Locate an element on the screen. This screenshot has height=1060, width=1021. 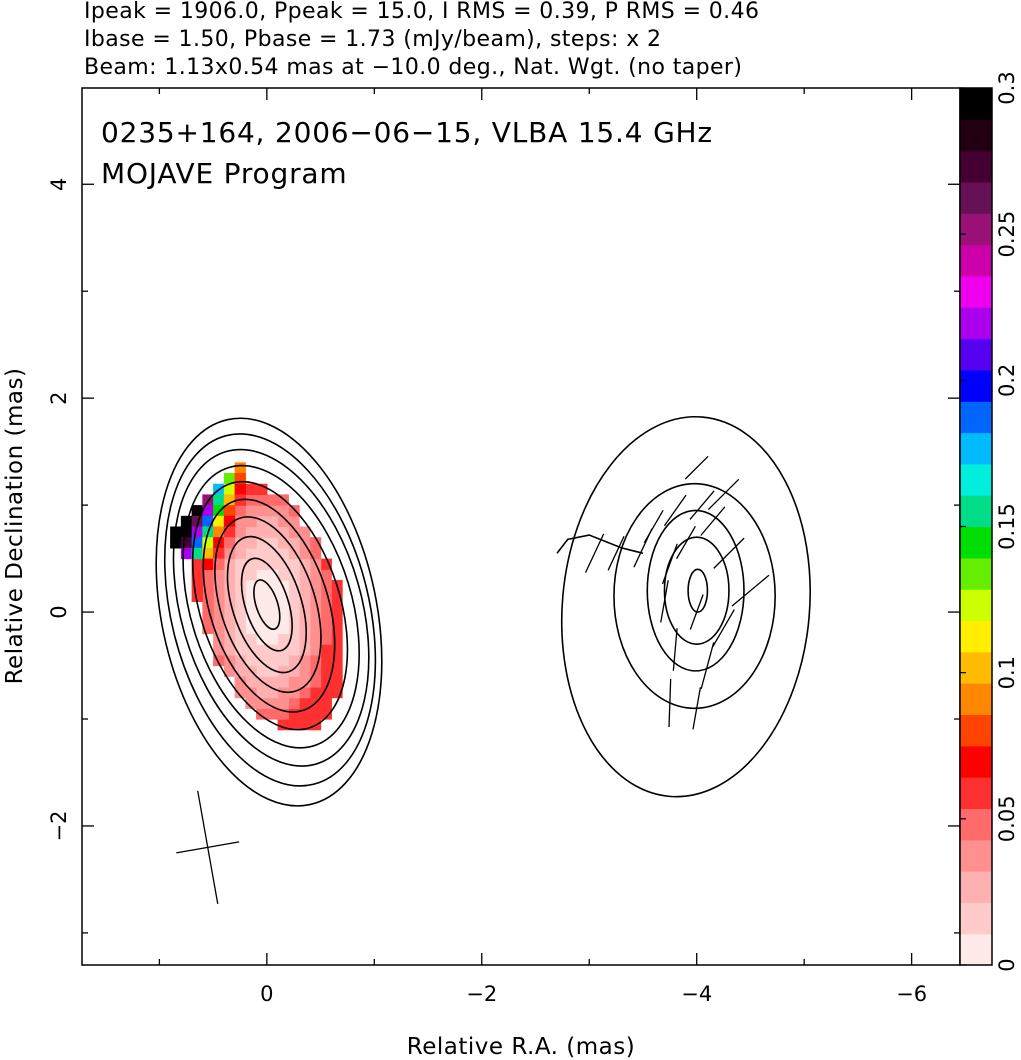
colorbar-tick-label: 0 is located at coordinates (1007, 964).